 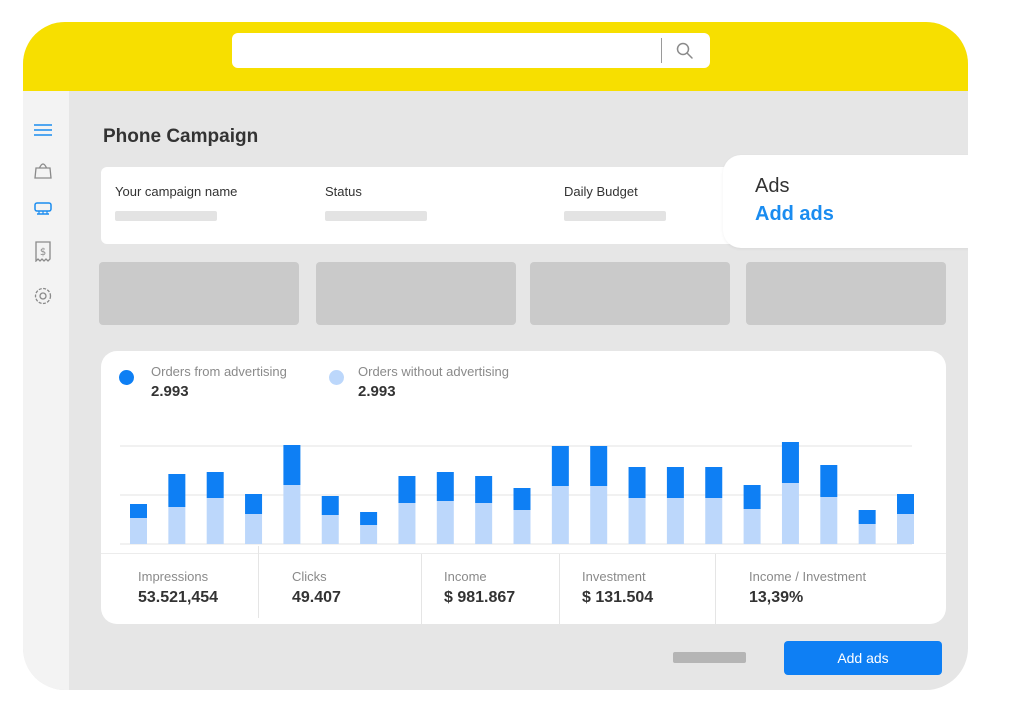 What do you see at coordinates (685, 51) in the screenshot?
I see `search-icon` at bounding box center [685, 51].